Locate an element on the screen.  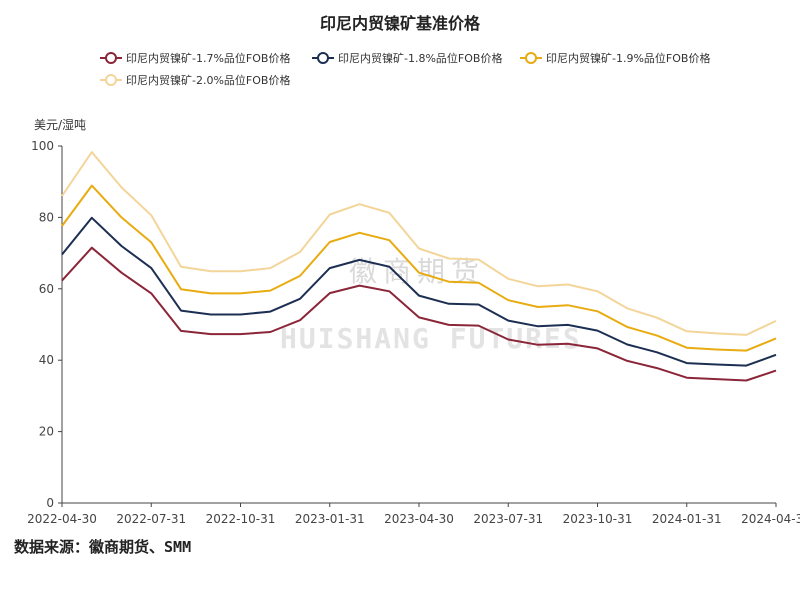
y-tick-label: 0 is located at coordinates (50, 503).